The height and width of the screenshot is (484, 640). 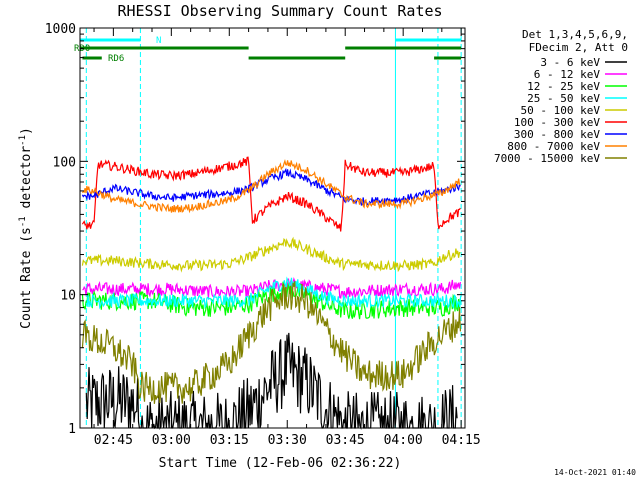 I want to click on legend-label: 12 - 25 keV, so click(x=563, y=86).